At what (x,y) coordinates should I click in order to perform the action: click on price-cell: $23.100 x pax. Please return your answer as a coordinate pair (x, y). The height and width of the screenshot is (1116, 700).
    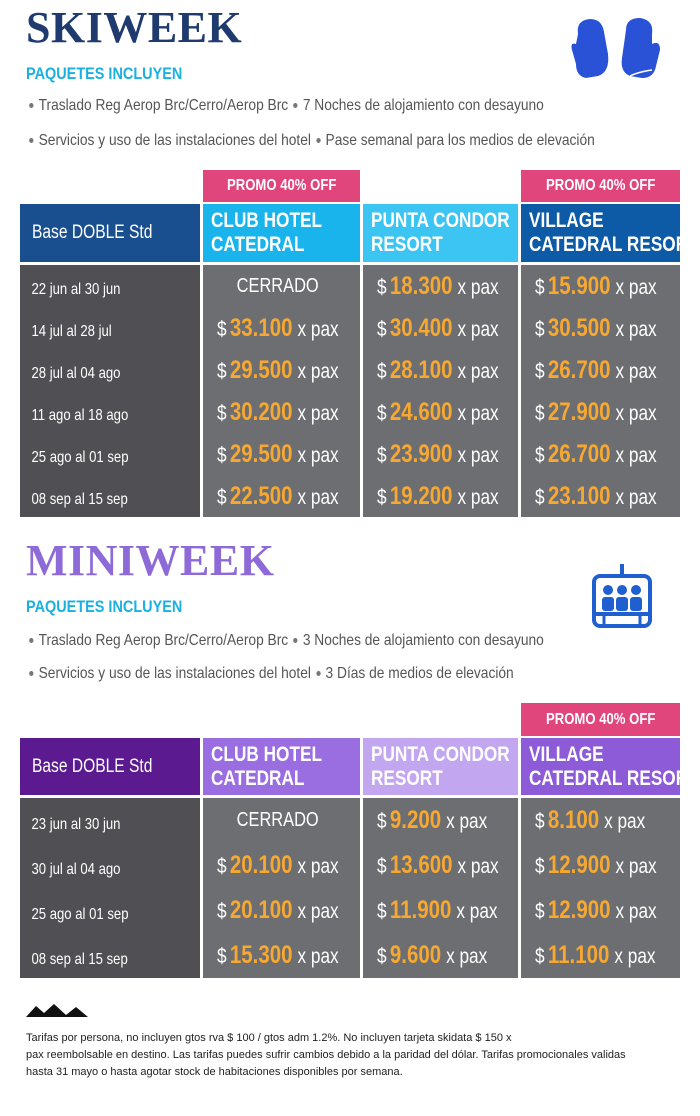
    Looking at the image, I should click on (600, 496).